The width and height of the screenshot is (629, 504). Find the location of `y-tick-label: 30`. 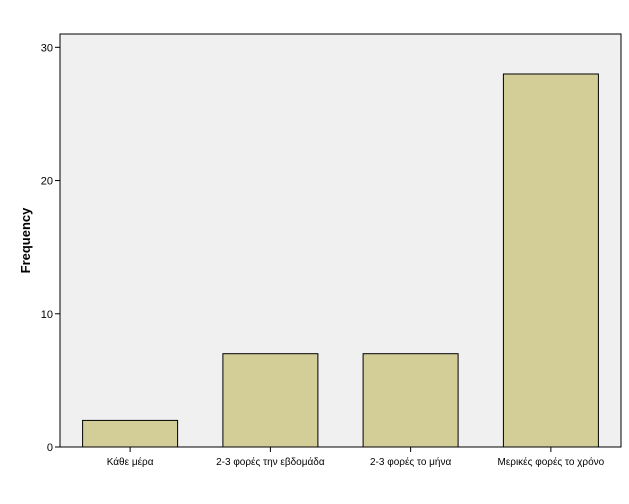

y-tick-label: 30 is located at coordinates (47, 48).